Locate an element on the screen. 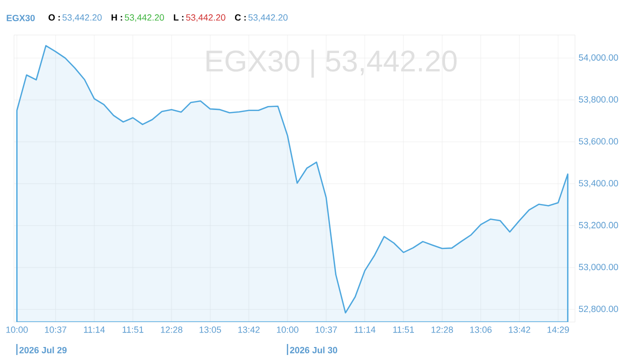 Image resolution: width=640 pixels, height=359 pixels. y-tick-label: 54,000.00 is located at coordinates (598, 58).